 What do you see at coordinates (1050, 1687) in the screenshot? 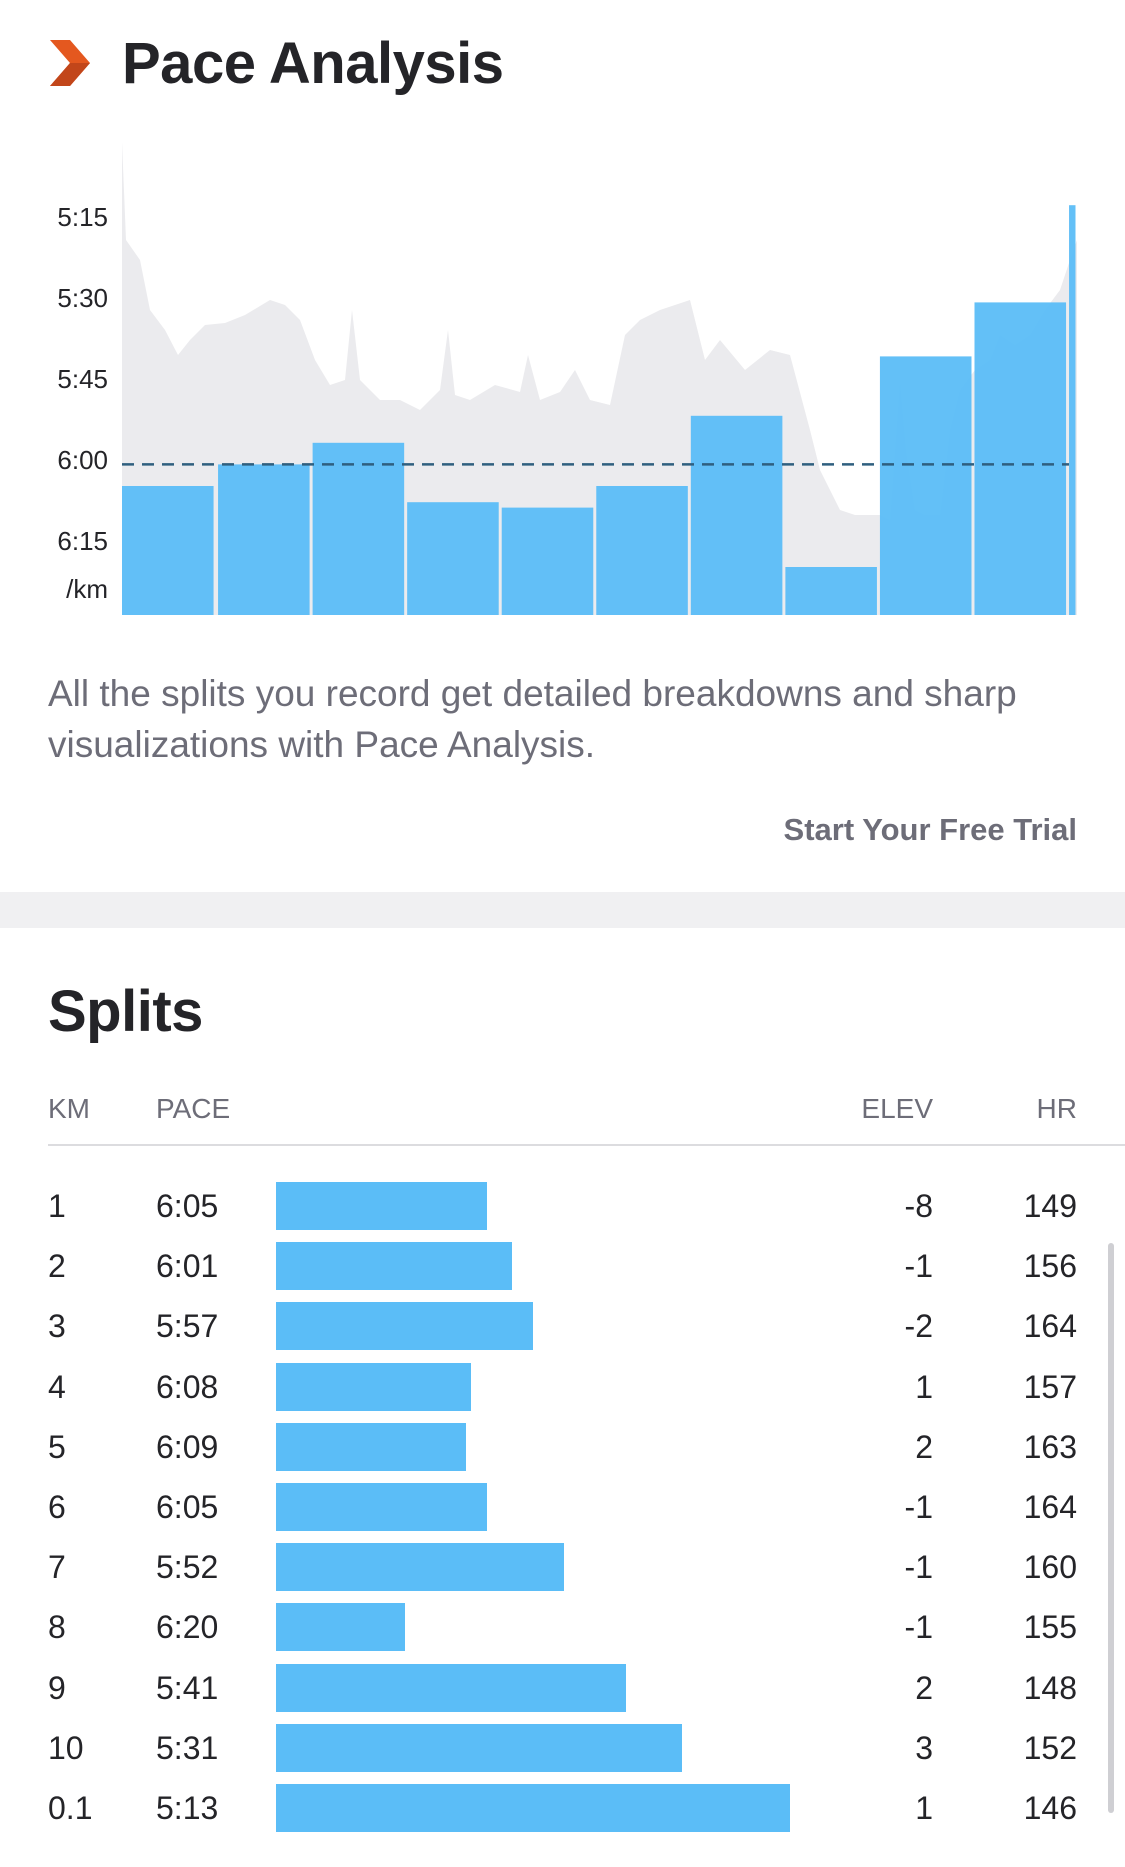
I see `split-hr: 148` at bounding box center [1050, 1687].